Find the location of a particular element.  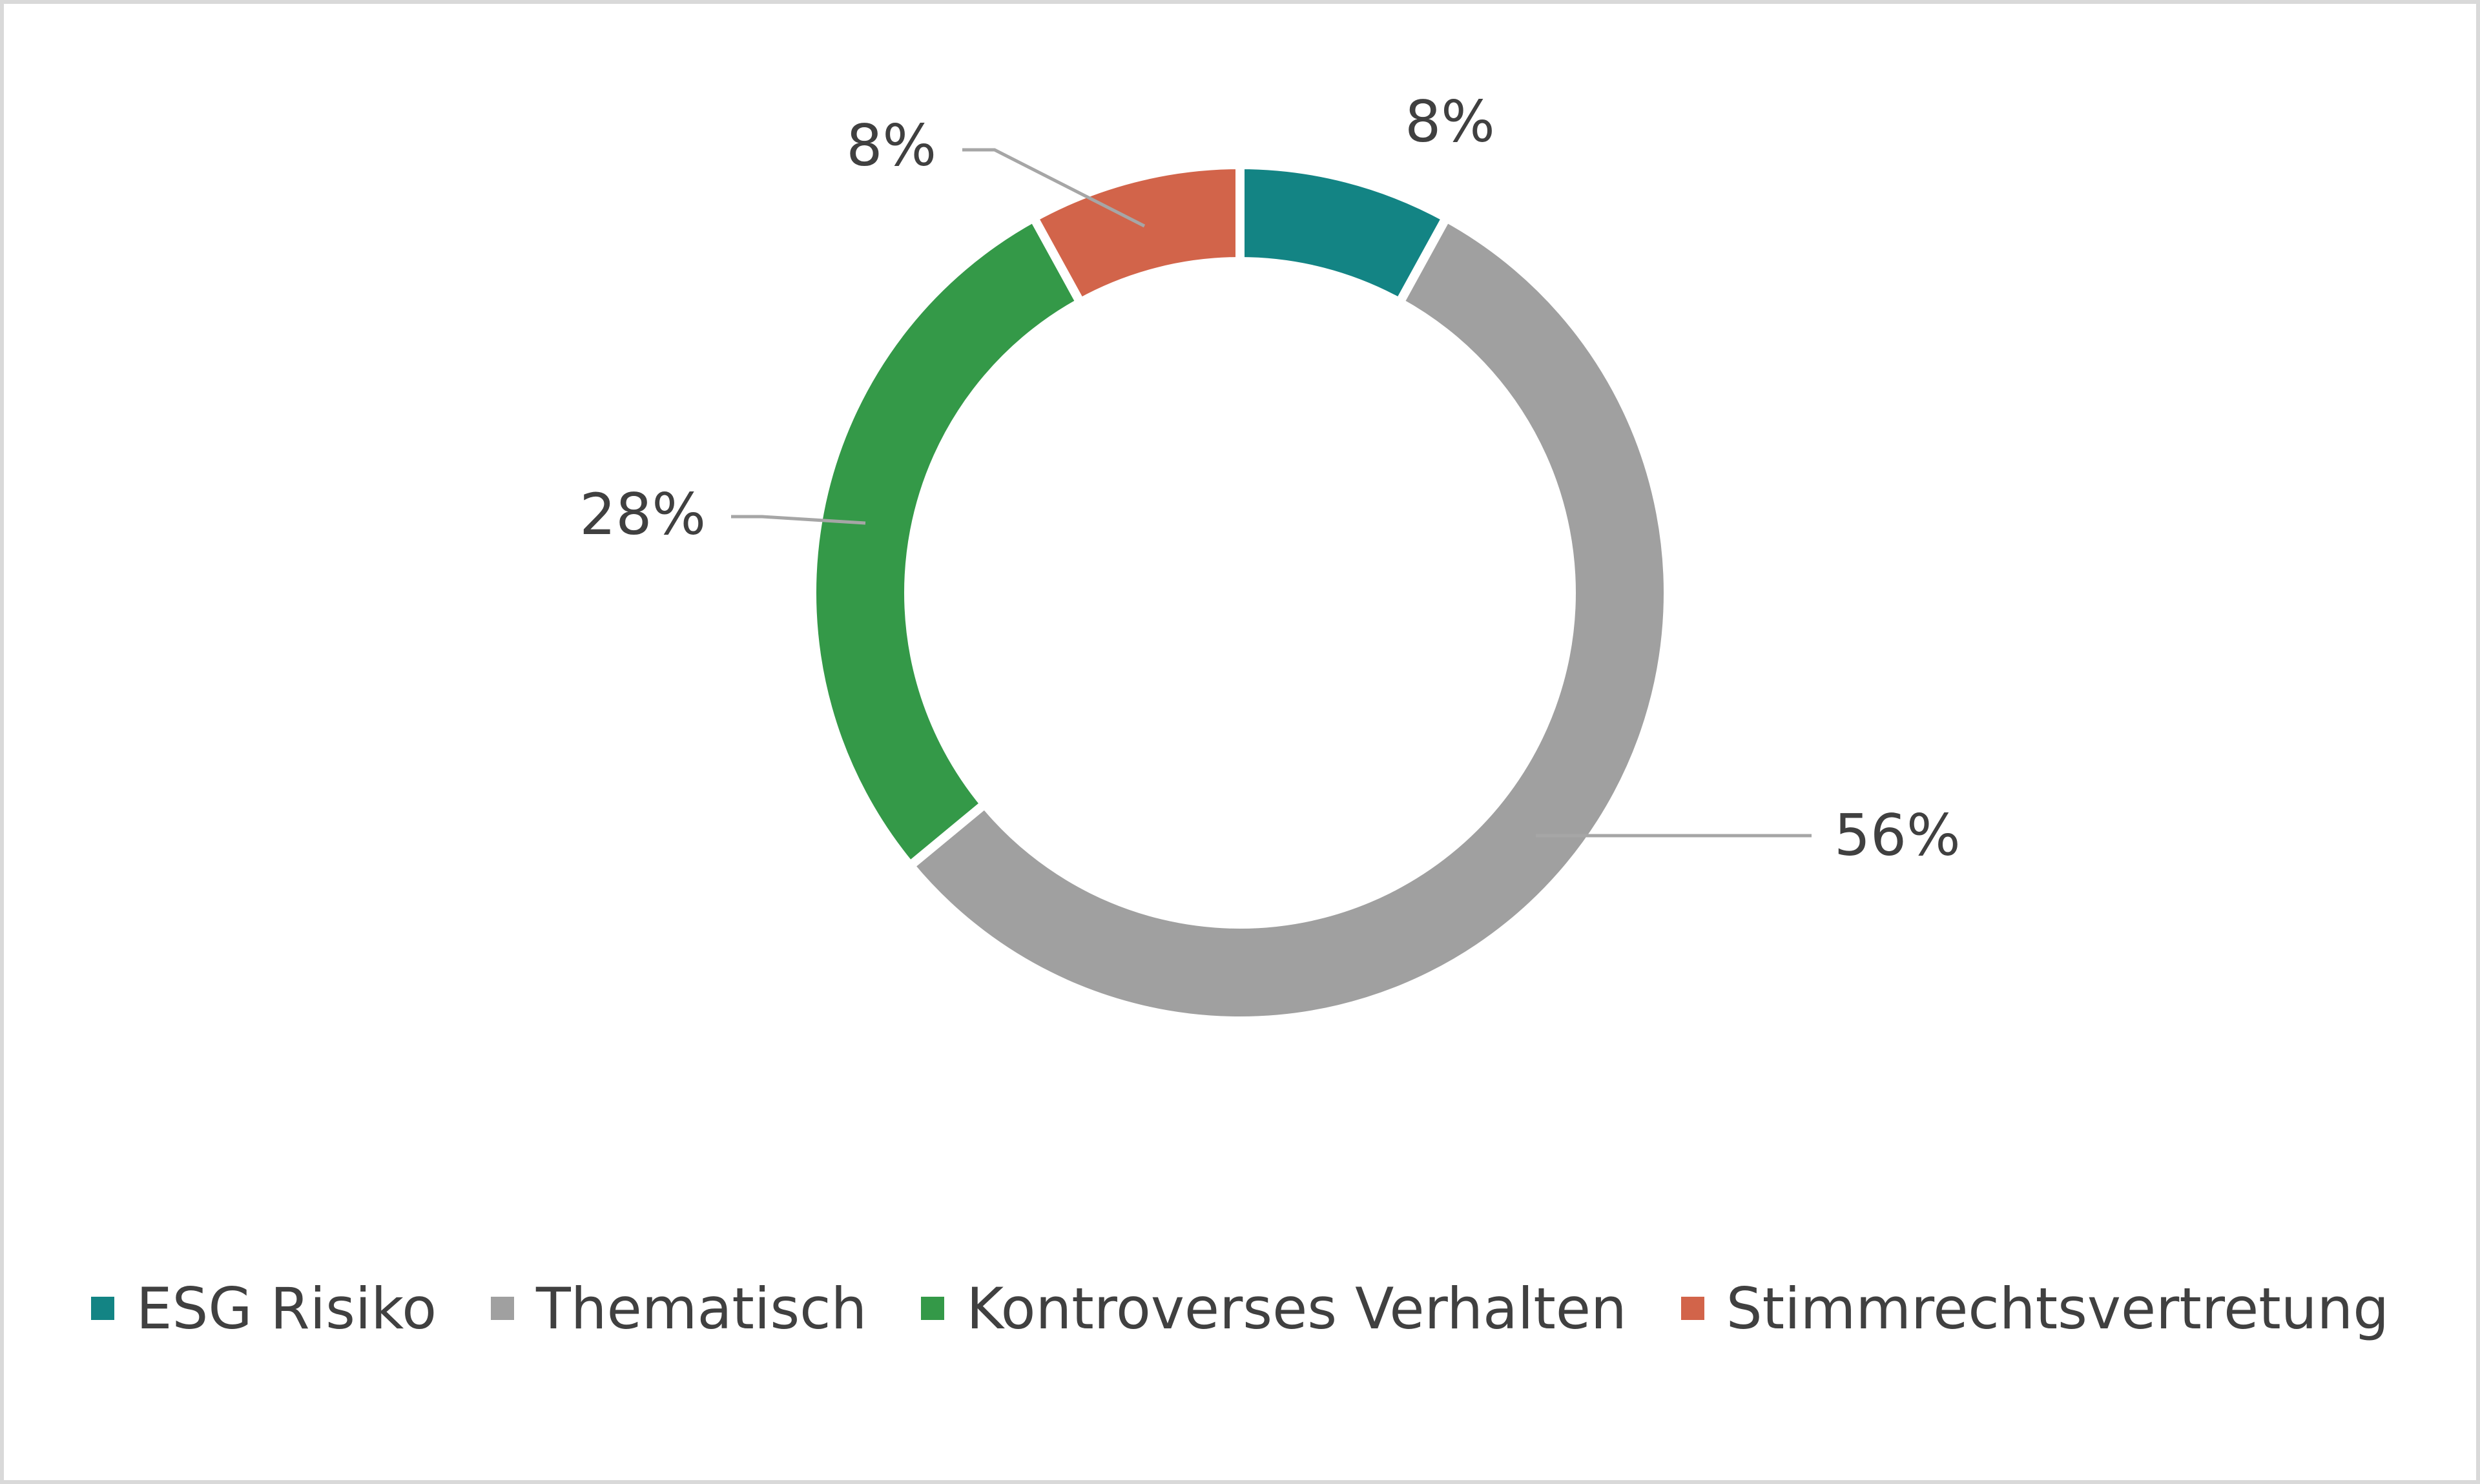

data-label-thematisch: 56% is located at coordinates (1897, 835).